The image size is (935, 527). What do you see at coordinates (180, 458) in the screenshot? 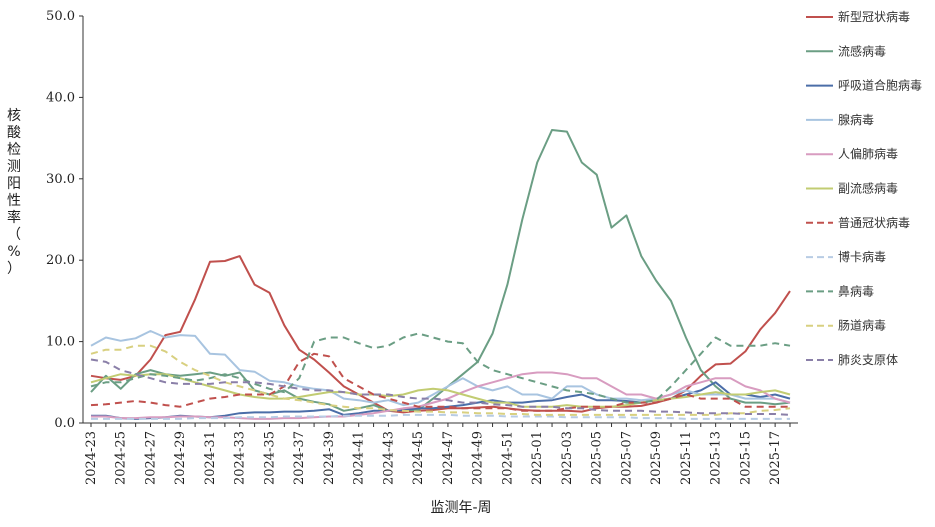
I see `x-tick-label: 2024-29` at bounding box center [180, 458].